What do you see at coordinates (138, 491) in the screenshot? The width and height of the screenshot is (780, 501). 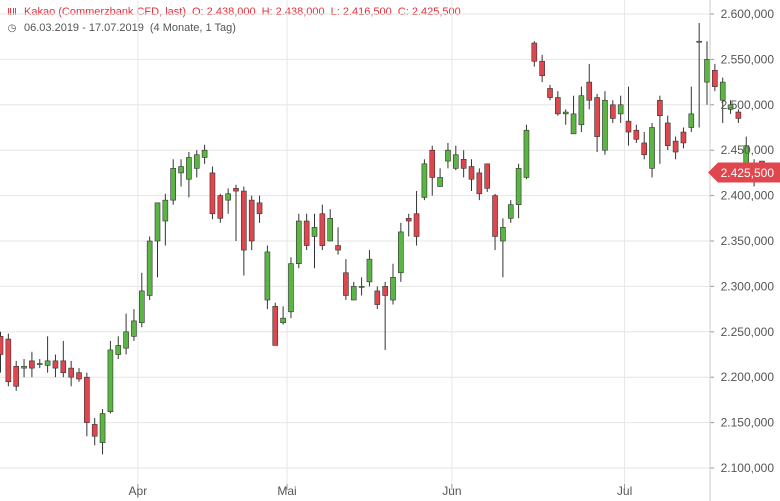 I see `x-tick-label: Apr` at bounding box center [138, 491].